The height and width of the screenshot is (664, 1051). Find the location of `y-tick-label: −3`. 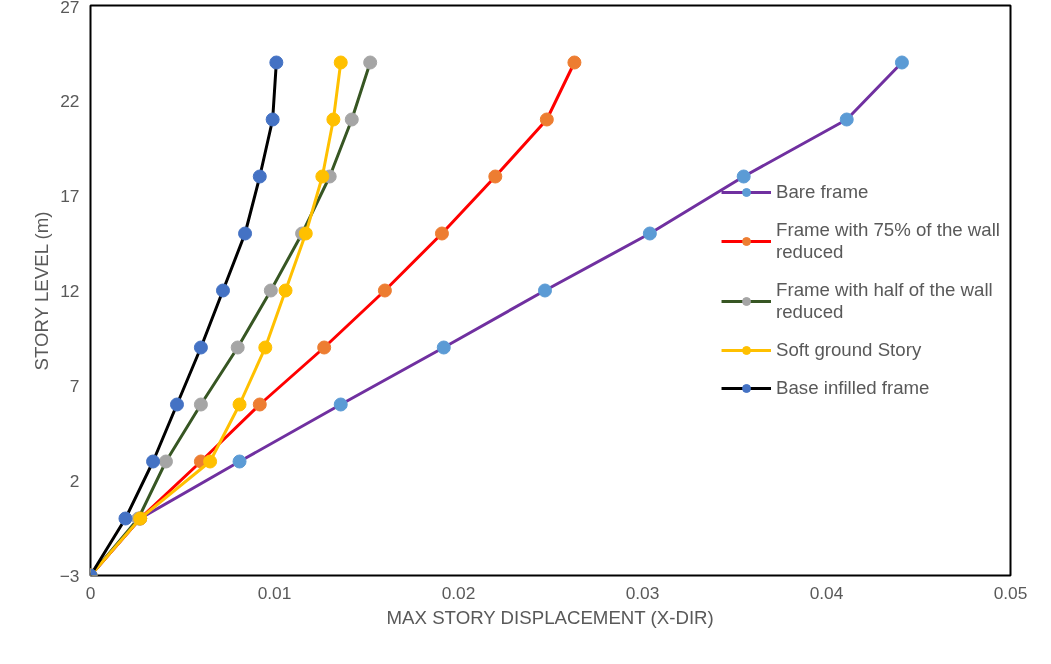

y-tick-label: −3 is located at coordinates (69, 575).